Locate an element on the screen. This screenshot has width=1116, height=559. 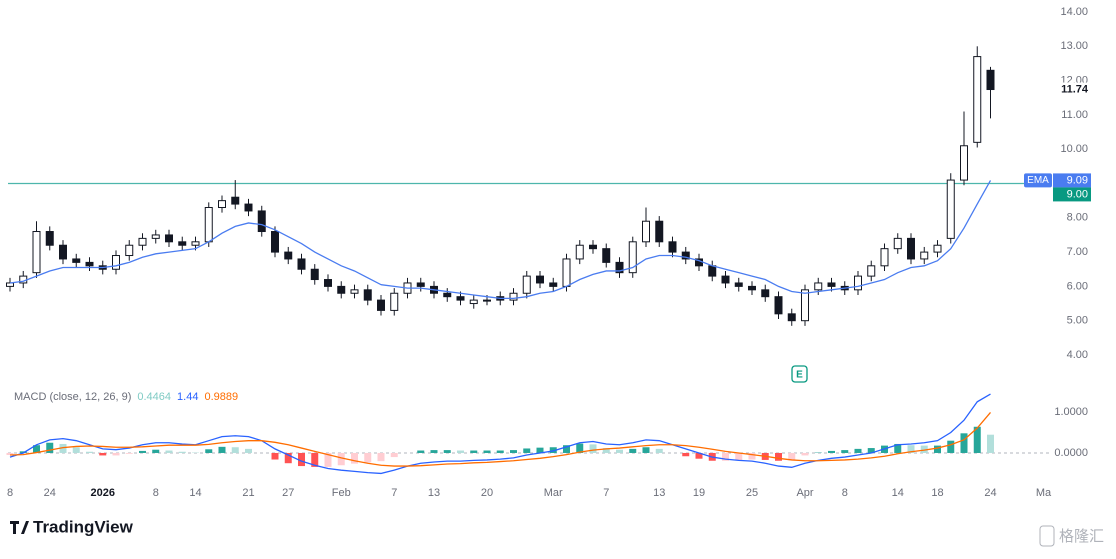
x-tick-label: 18 is located at coordinates (937, 493).